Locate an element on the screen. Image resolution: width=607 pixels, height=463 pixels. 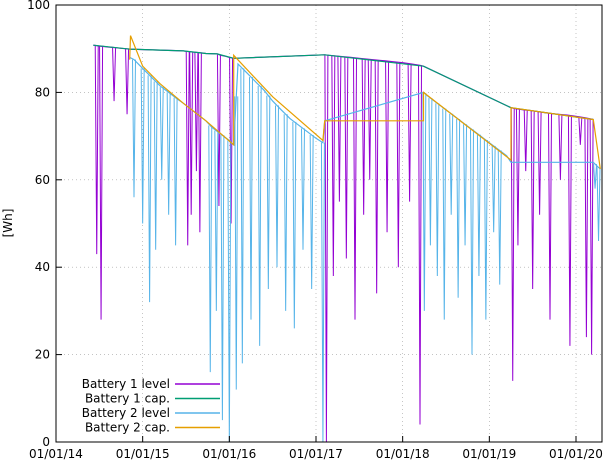
x-tick-label: 01/01/19 is located at coordinates (489, 454).